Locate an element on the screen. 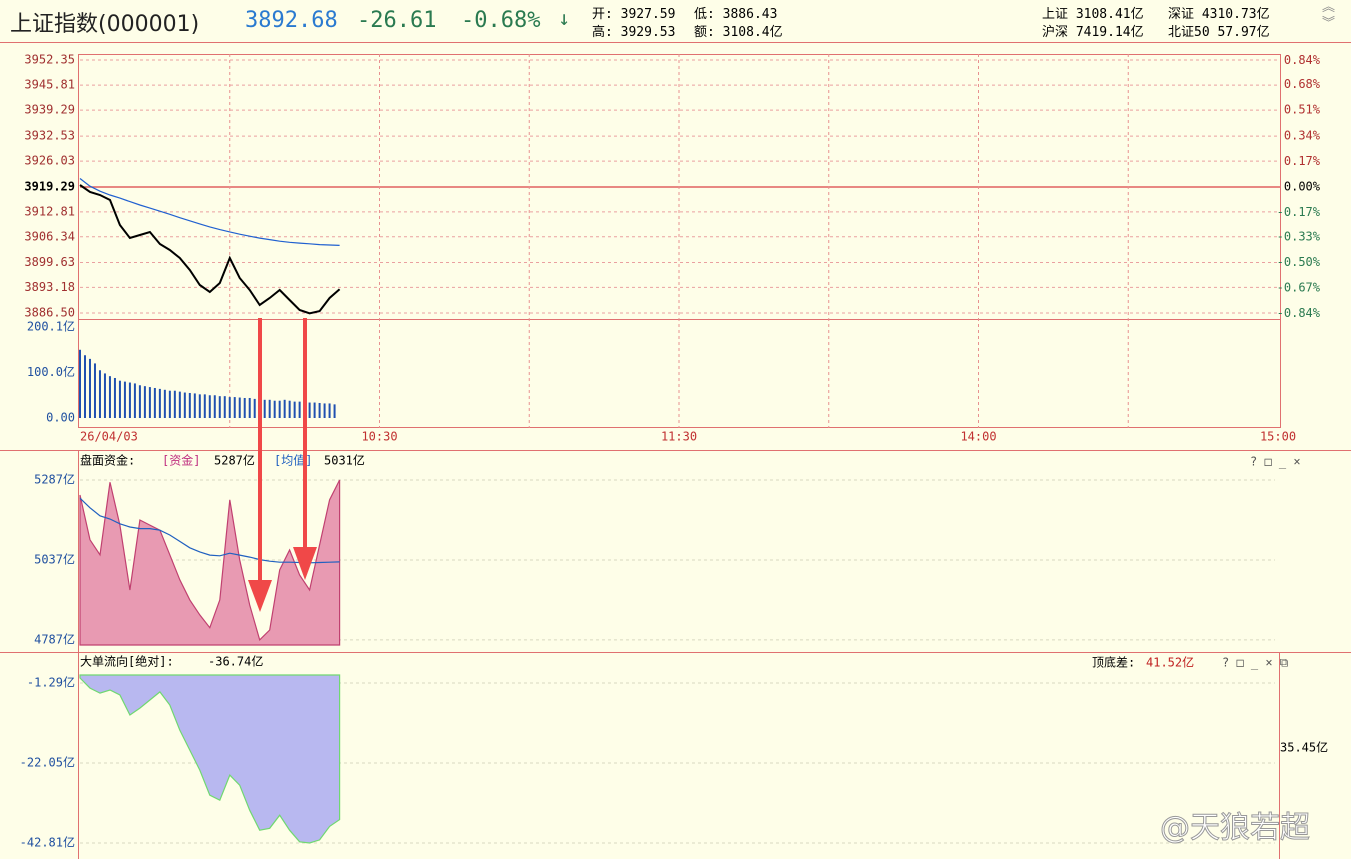 This screenshot has width=1351, height=859. y2-tick-label: 0.51% is located at coordinates (1302, 110).